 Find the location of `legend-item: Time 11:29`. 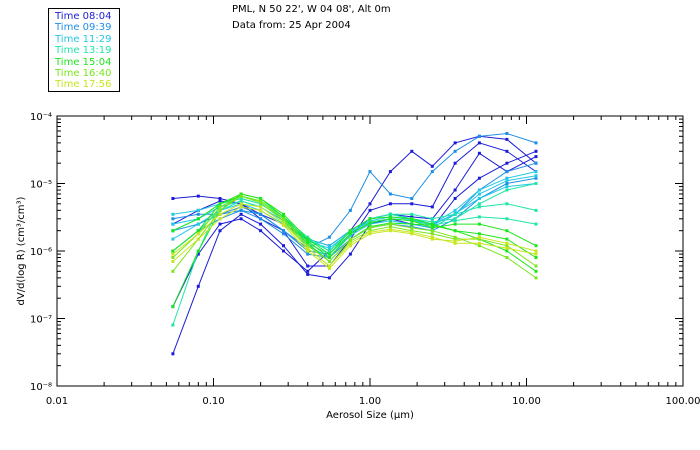

legend-item: Time 11:29 is located at coordinates (83, 39).